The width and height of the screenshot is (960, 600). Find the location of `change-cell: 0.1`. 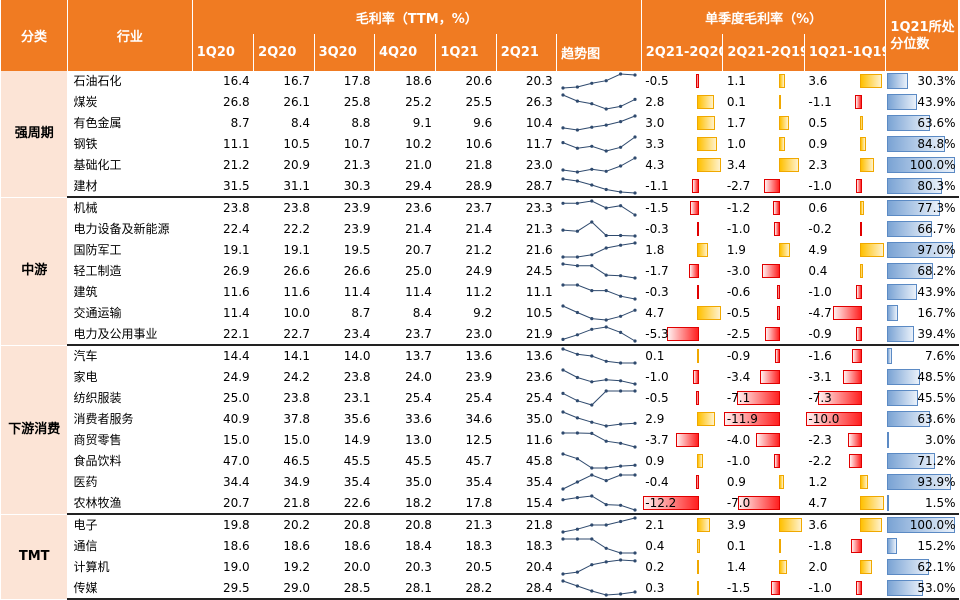

change-cell: 0.1 is located at coordinates (763, 546).